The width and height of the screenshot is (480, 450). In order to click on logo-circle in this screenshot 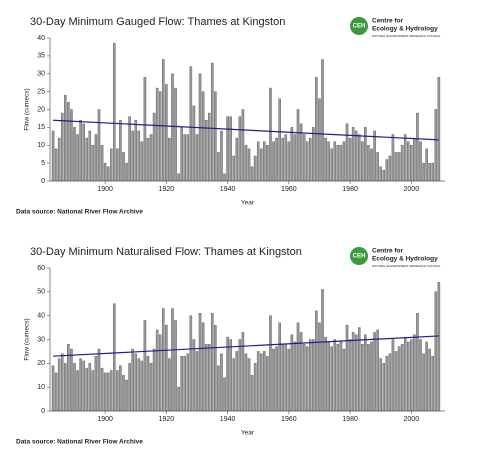, I will do `click(359, 256)`.